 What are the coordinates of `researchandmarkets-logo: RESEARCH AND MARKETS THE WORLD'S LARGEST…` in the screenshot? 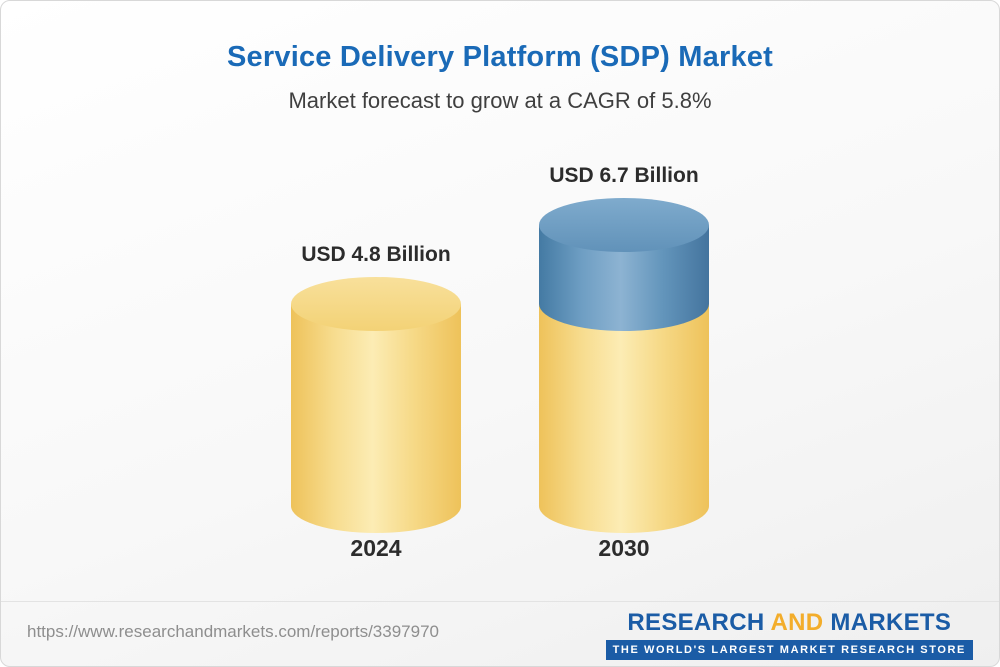 It's located at (789, 634).